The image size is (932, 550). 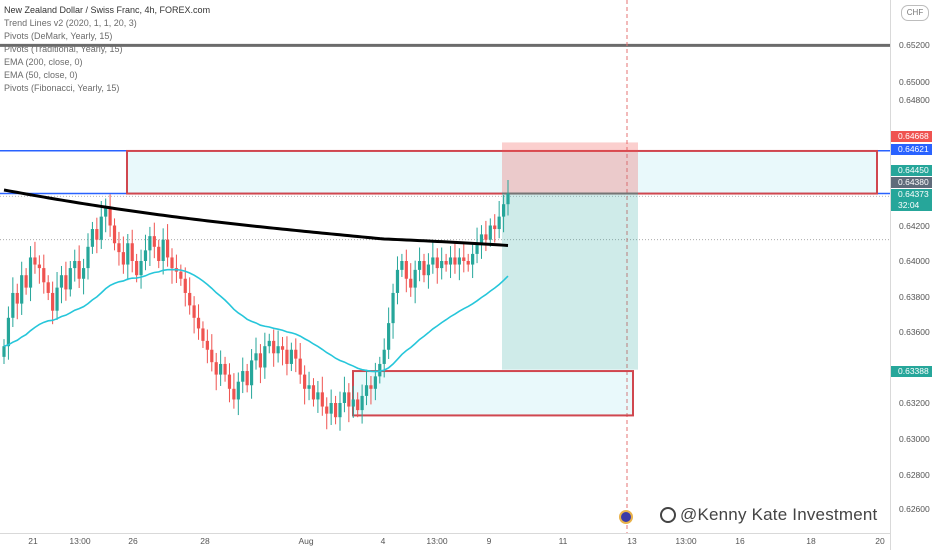 I want to click on price-tick: 0.63200, so click(x=914, y=403).